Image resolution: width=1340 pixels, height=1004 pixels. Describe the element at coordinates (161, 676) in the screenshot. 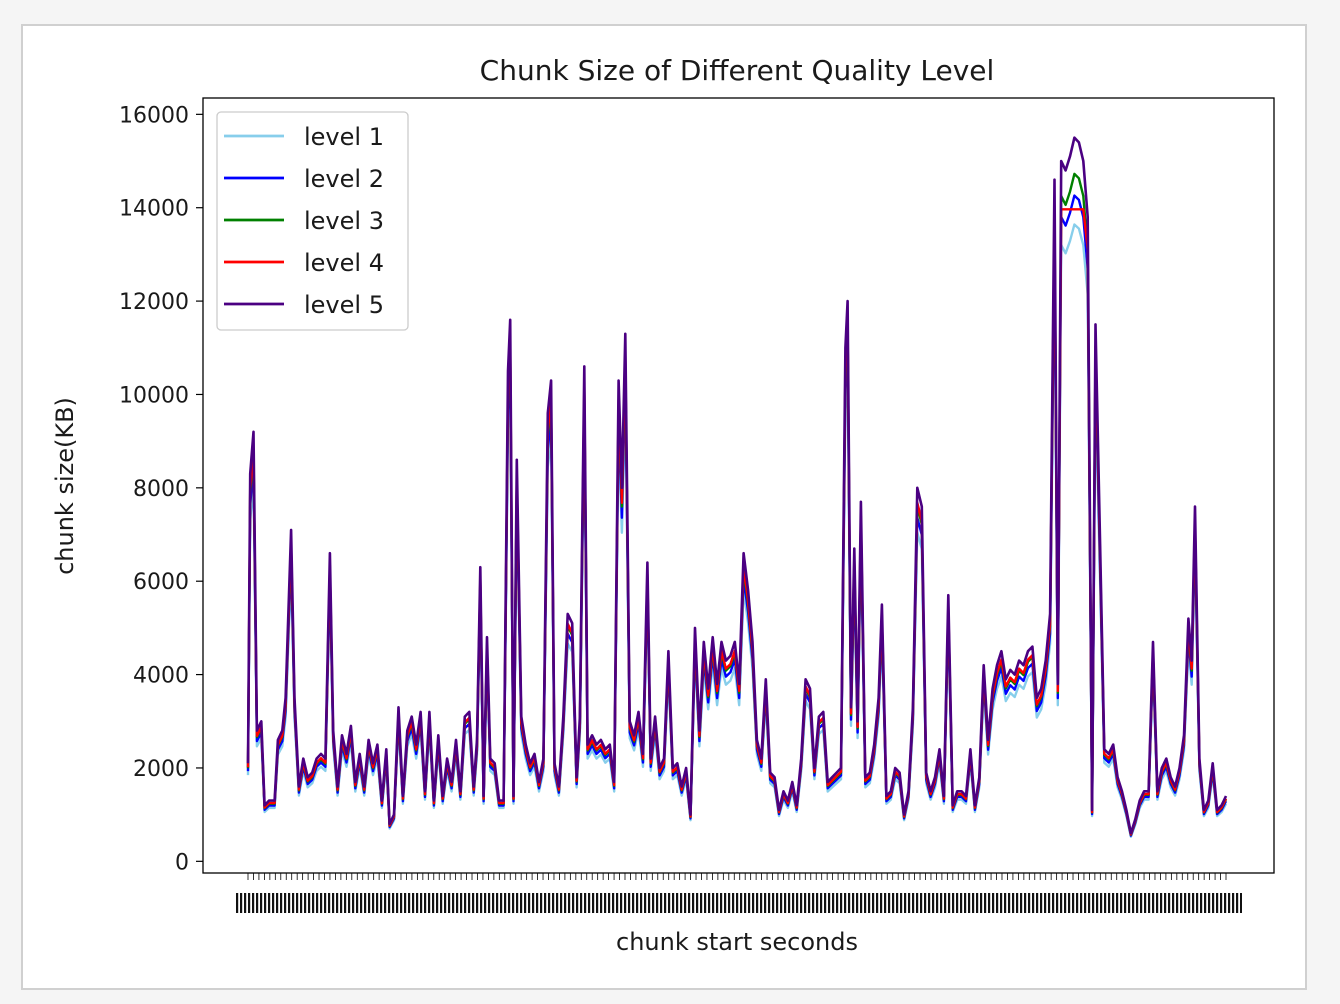

I see `y-tick-label: 4000` at that location.